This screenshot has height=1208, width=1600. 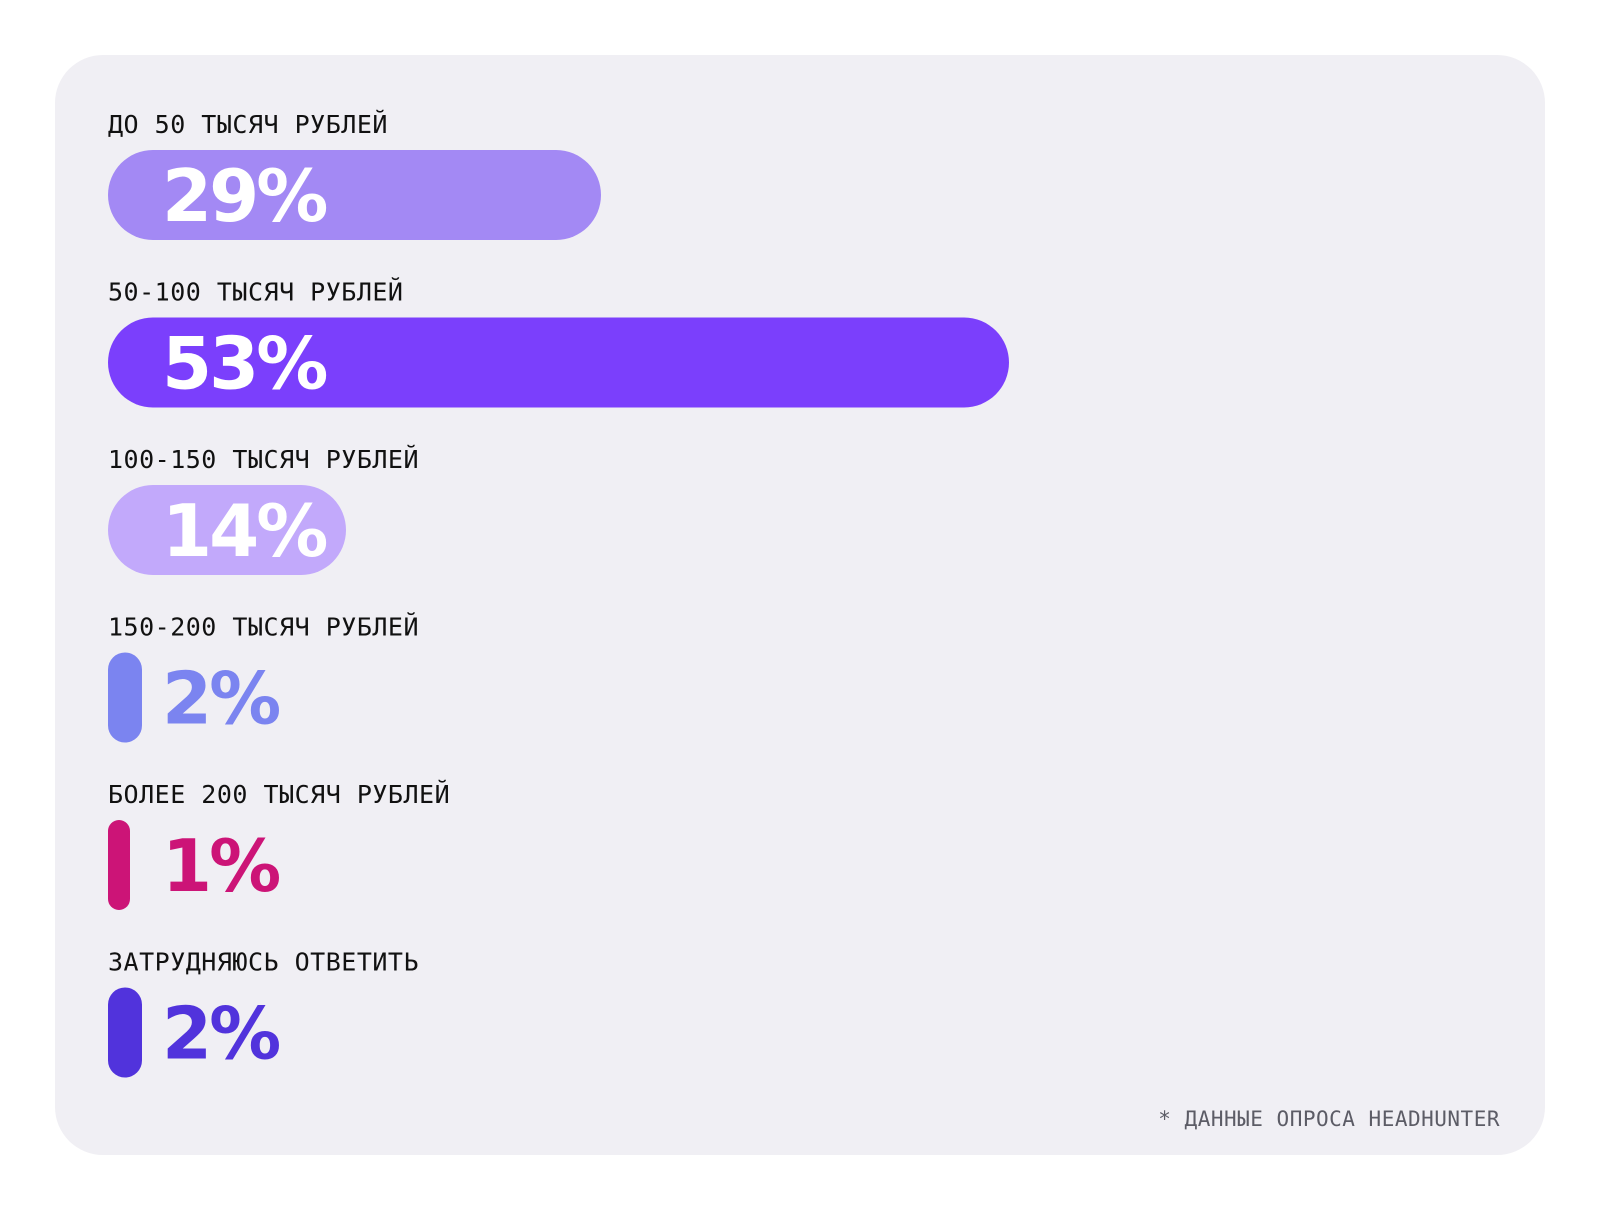 I want to click on value-label: 14%, so click(x=244, y=531).